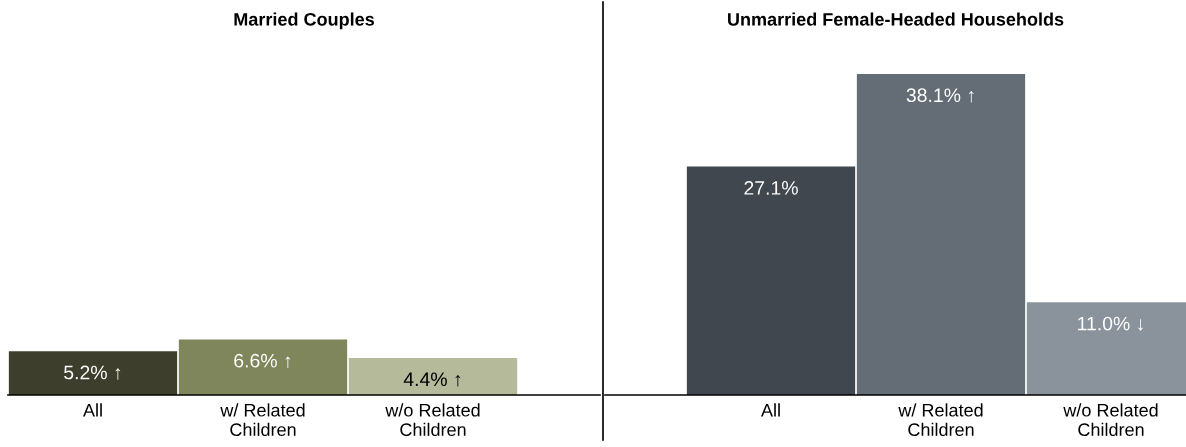 The image size is (1186, 447). What do you see at coordinates (92, 372) in the screenshot?
I see `data-label: 5.2% ↑` at bounding box center [92, 372].